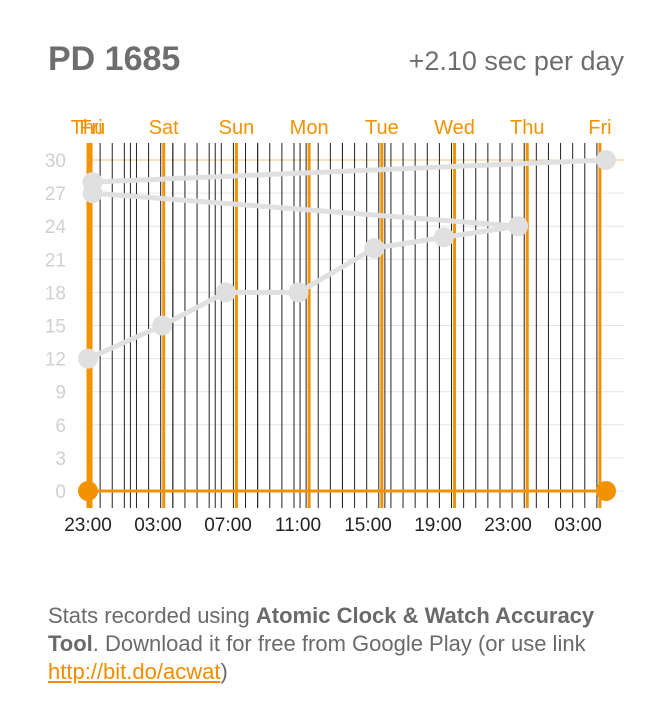 The image size is (656, 719). I want to click on day-label: Sat, so click(164, 128).